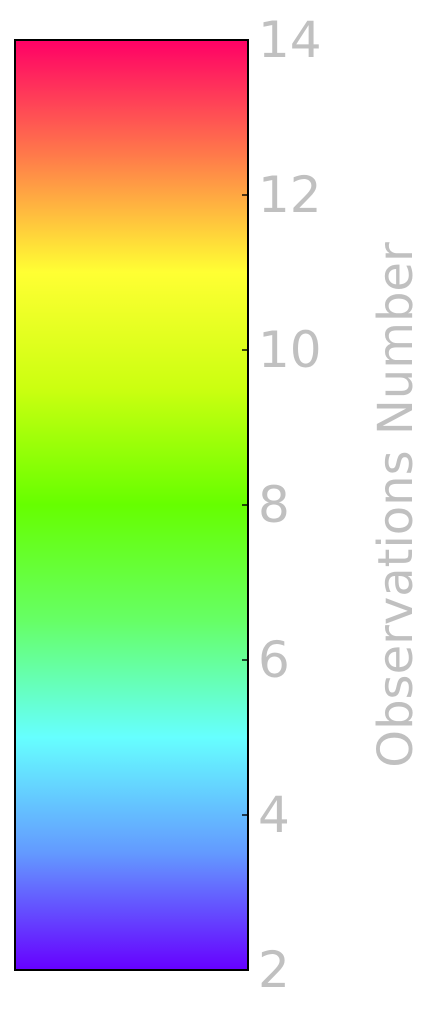 Image resolution: width=439 pixels, height=1010 pixels. Describe the element at coordinates (290, 40) in the screenshot. I see `colorbar-tick-label: 14` at that location.